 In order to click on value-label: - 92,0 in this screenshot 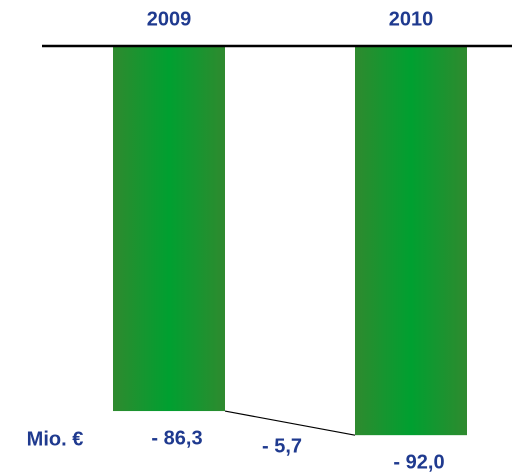, I will do `click(418, 462)`.